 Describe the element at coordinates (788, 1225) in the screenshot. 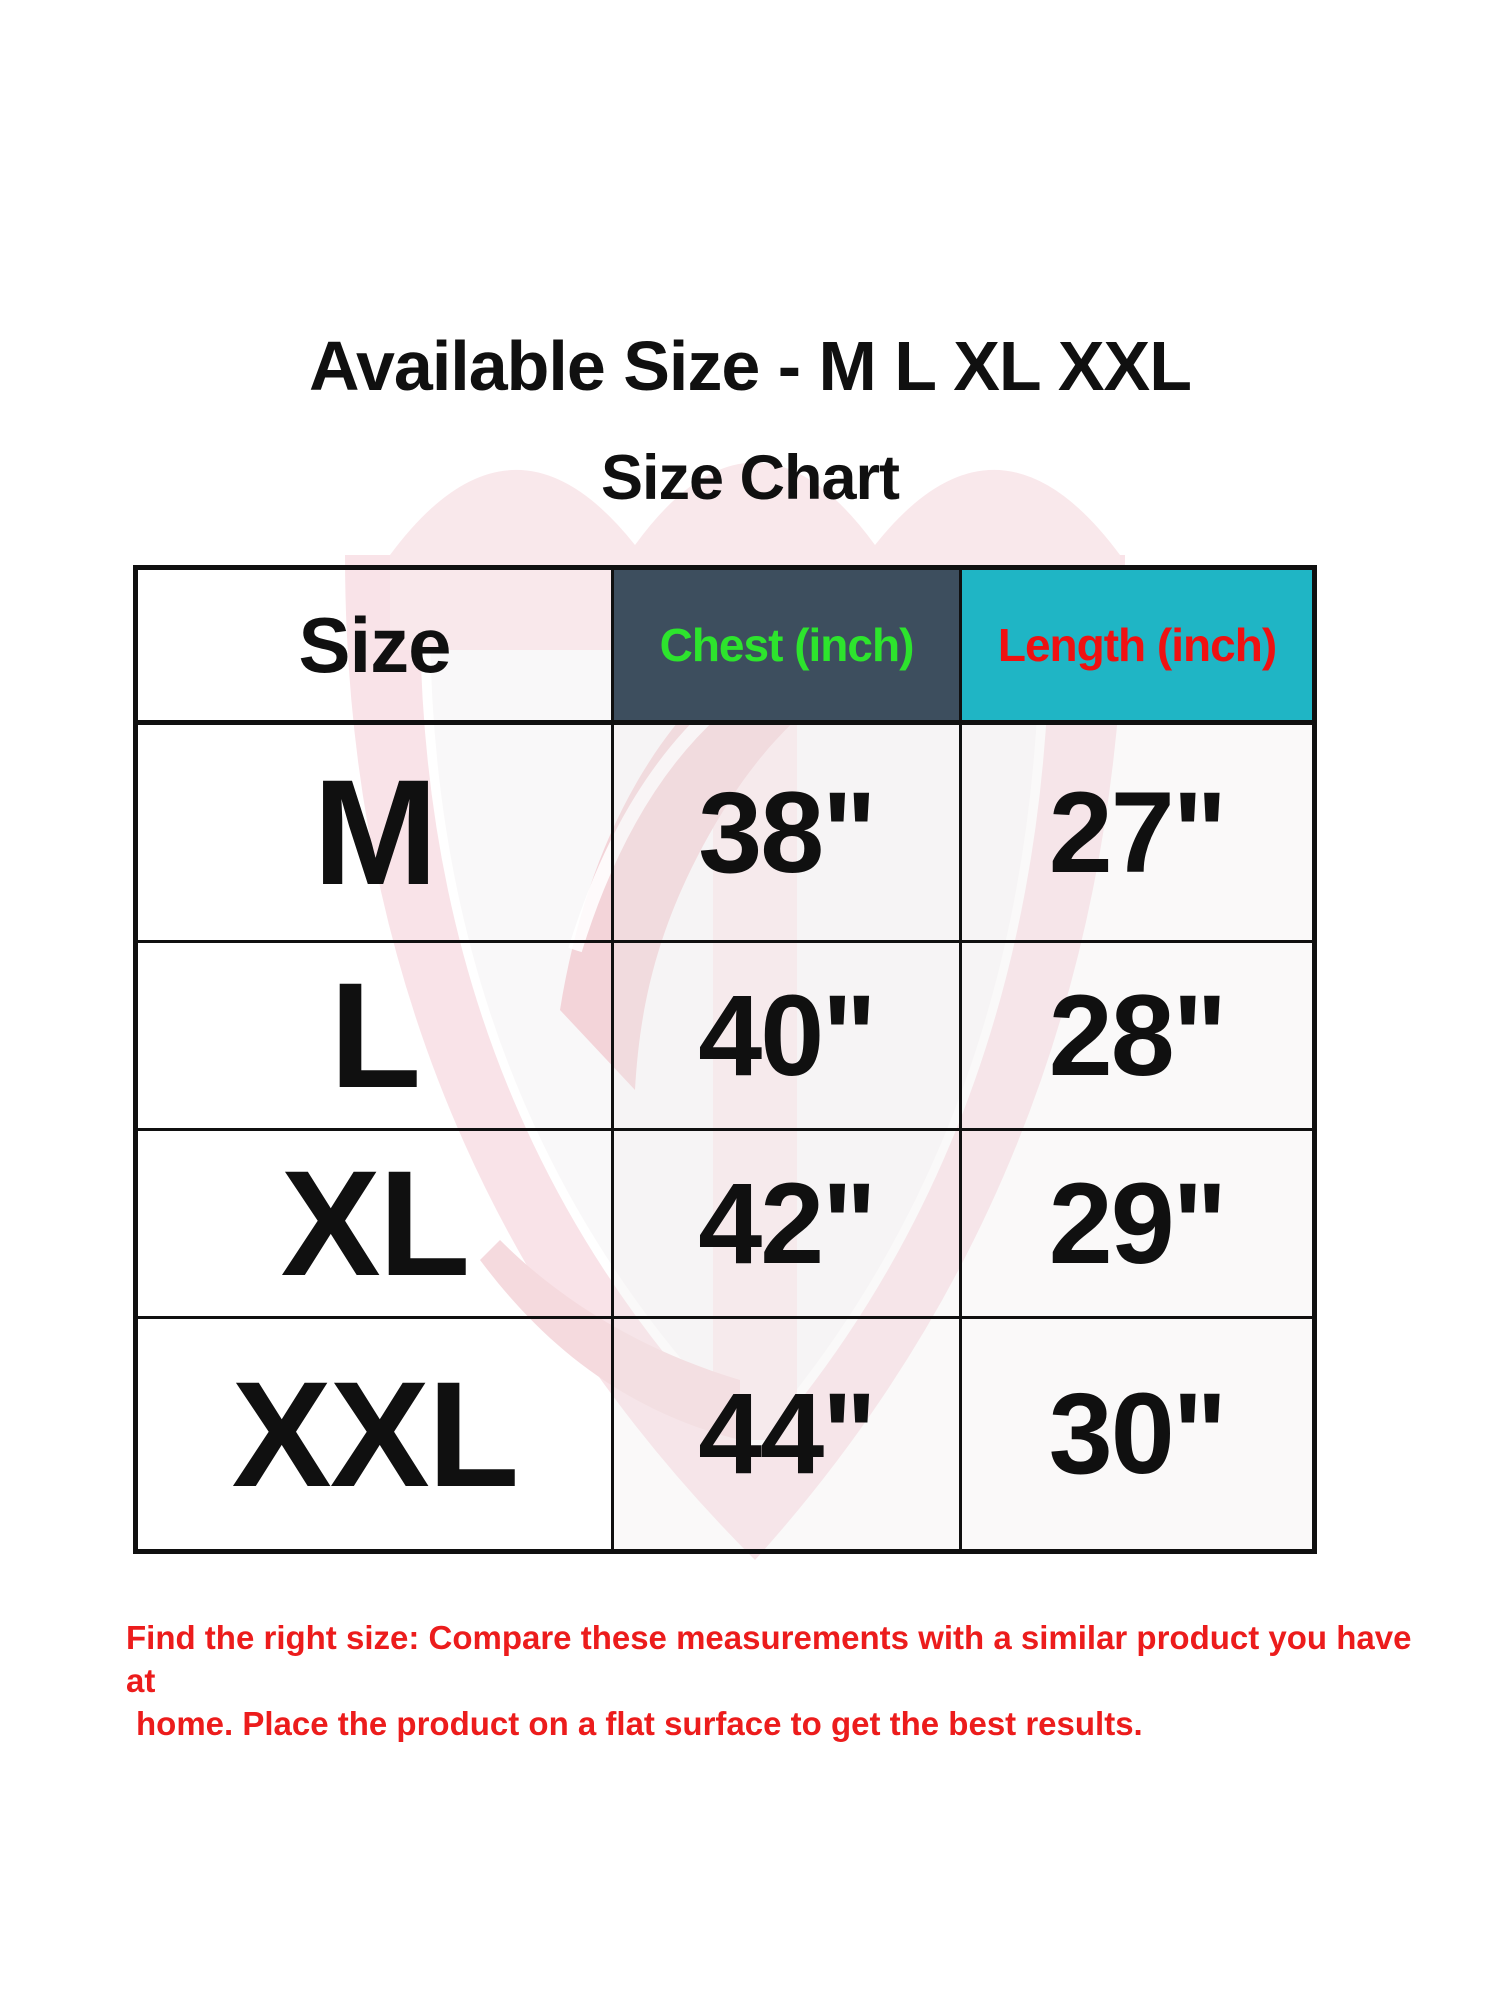

I see `table-row-xl-chest: 42"` at that location.